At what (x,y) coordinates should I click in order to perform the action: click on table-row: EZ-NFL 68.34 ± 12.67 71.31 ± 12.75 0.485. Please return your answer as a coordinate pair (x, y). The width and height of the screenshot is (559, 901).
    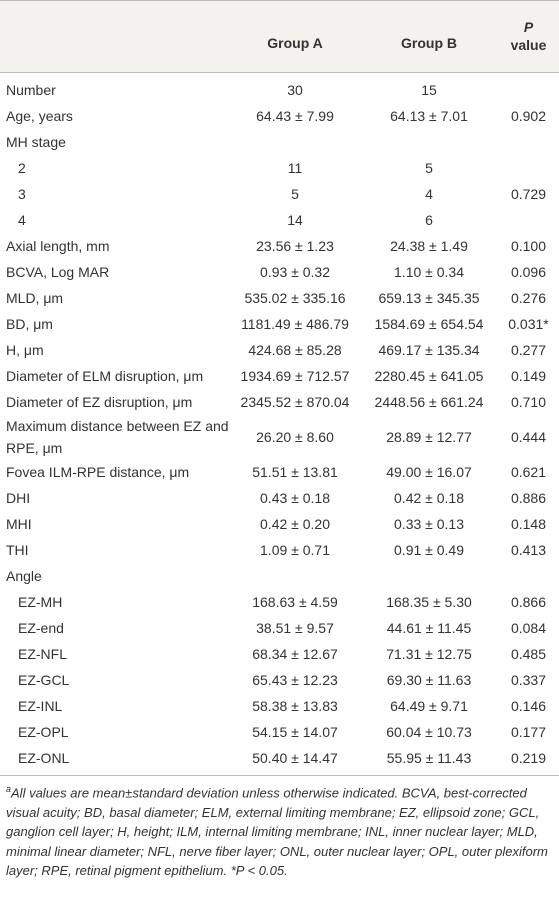
    Looking at the image, I should click on (279, 654).